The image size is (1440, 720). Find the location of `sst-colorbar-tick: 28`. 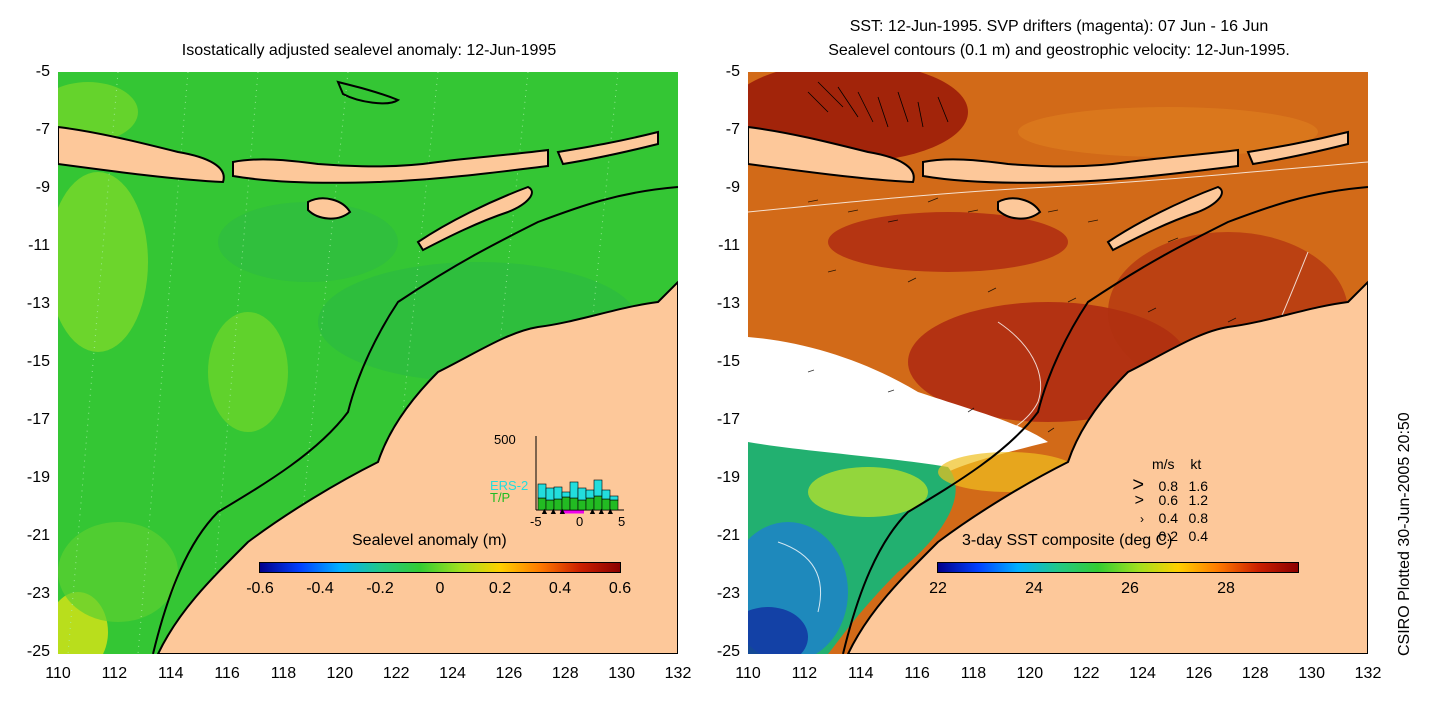

sst-colorbar-tick: 28 is located at coordinates (1226, 588).